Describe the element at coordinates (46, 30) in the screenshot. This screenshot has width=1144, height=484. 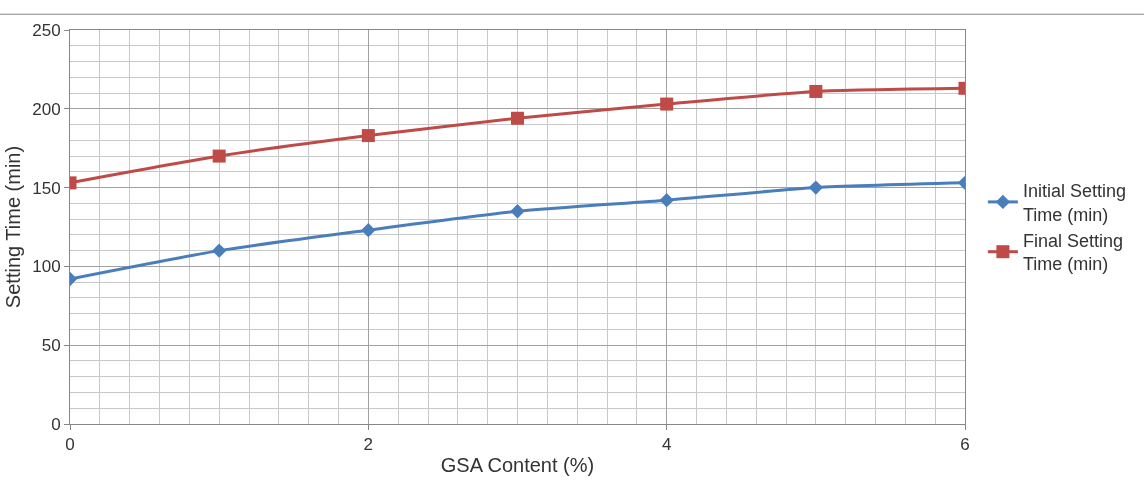
I see `y-tick-label: 250` at that location.